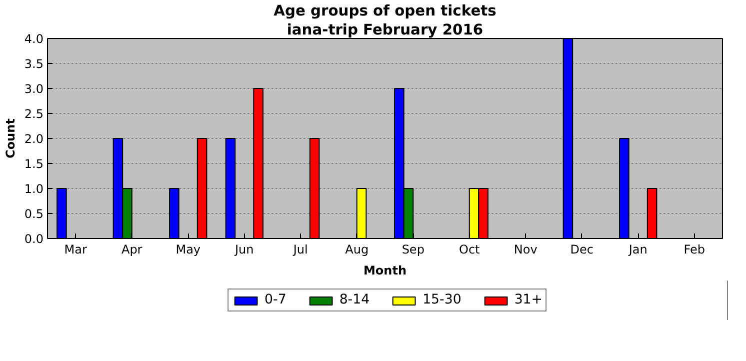 The height and width of the screenshot is (361, 746). What do you see at coordinates (526, 249) in the screenshot?
I see `x-tick-label: Nov` at bounding box center [526, 249].